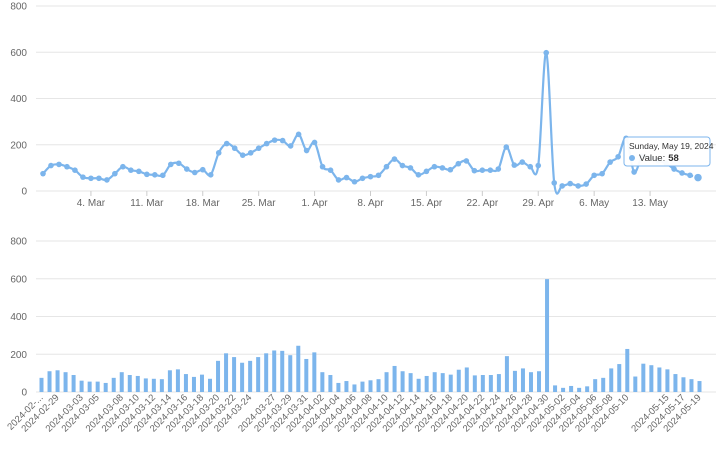 This screenshot has height=471, width=716. I want to click on line-point-hovered, so click(698, 177).